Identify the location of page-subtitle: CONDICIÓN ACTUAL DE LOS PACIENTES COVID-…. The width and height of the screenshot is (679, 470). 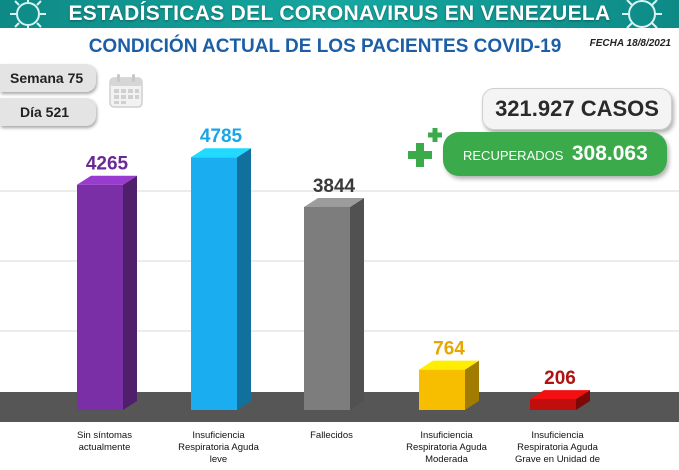
(325, 46).